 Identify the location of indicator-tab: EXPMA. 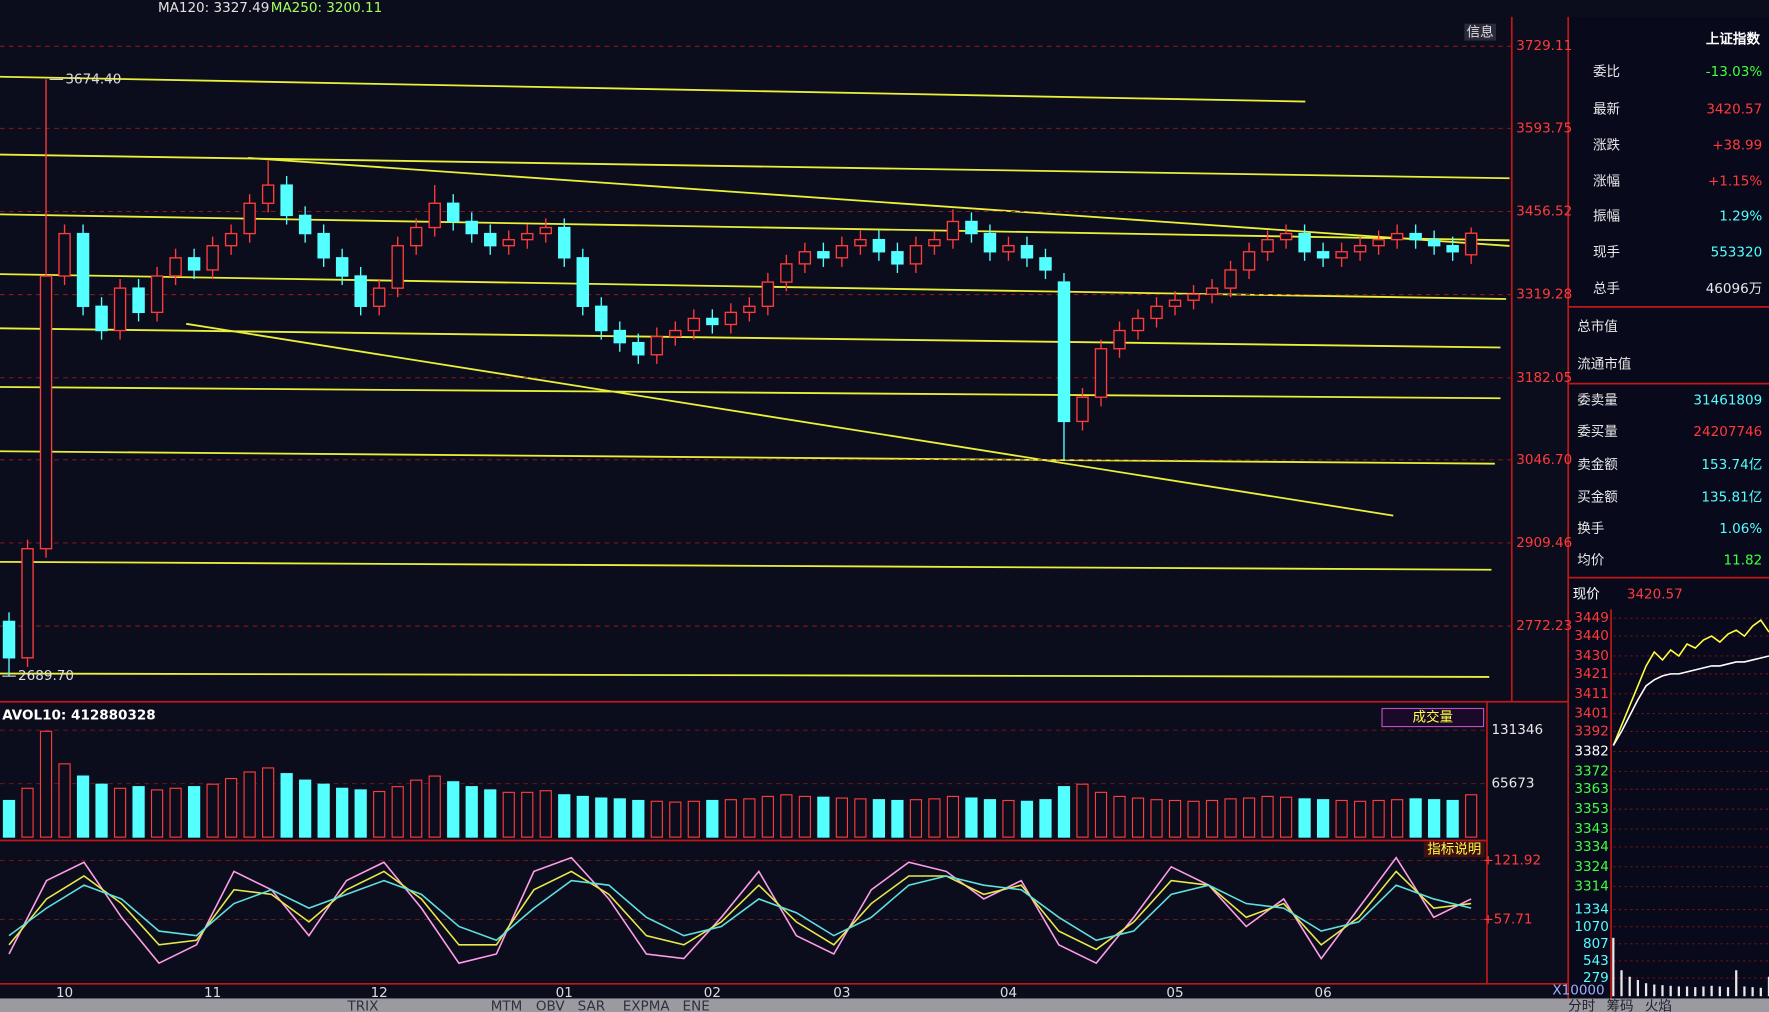
(647, 1005).